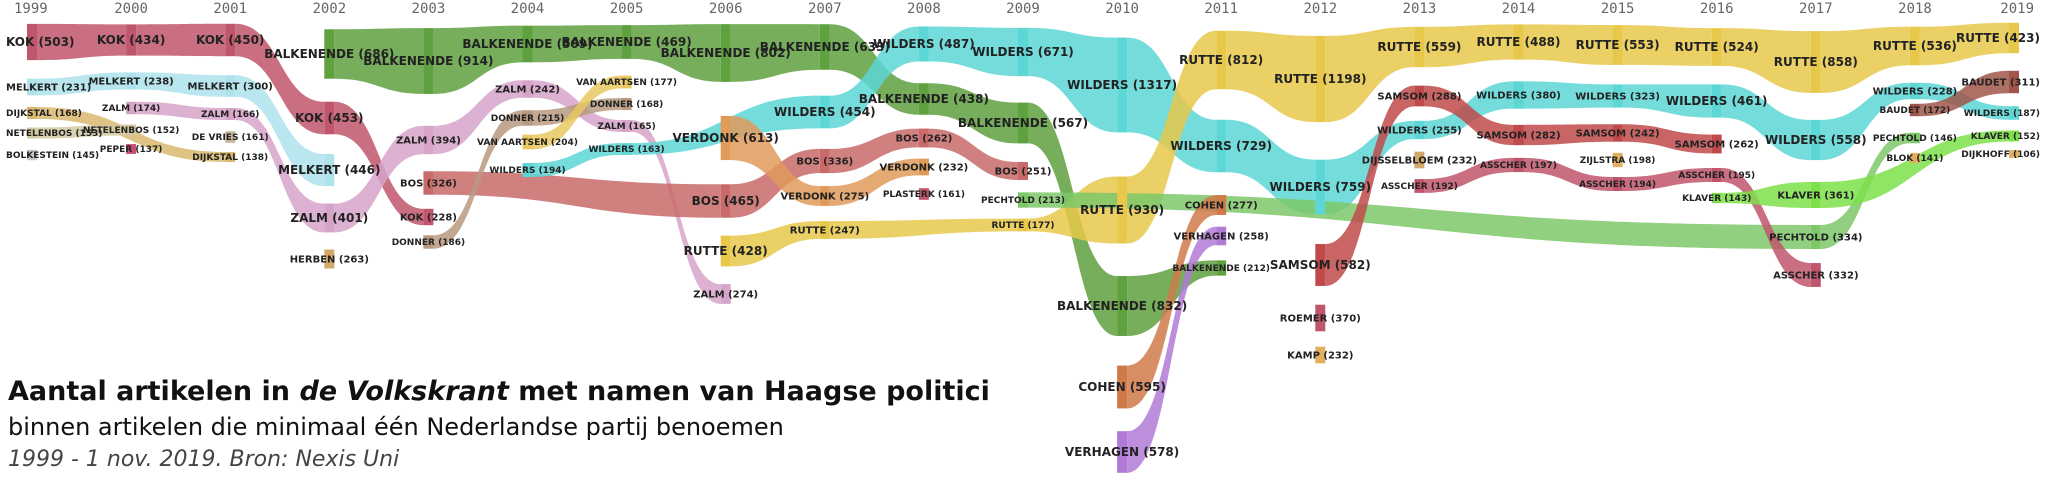 The height and width of the screenshot is (493, 2048). What do you see at coordinates (923, 228) in the screenshot?
I see `flow-rutte-2007-2009` at bounding box center [923, 228].